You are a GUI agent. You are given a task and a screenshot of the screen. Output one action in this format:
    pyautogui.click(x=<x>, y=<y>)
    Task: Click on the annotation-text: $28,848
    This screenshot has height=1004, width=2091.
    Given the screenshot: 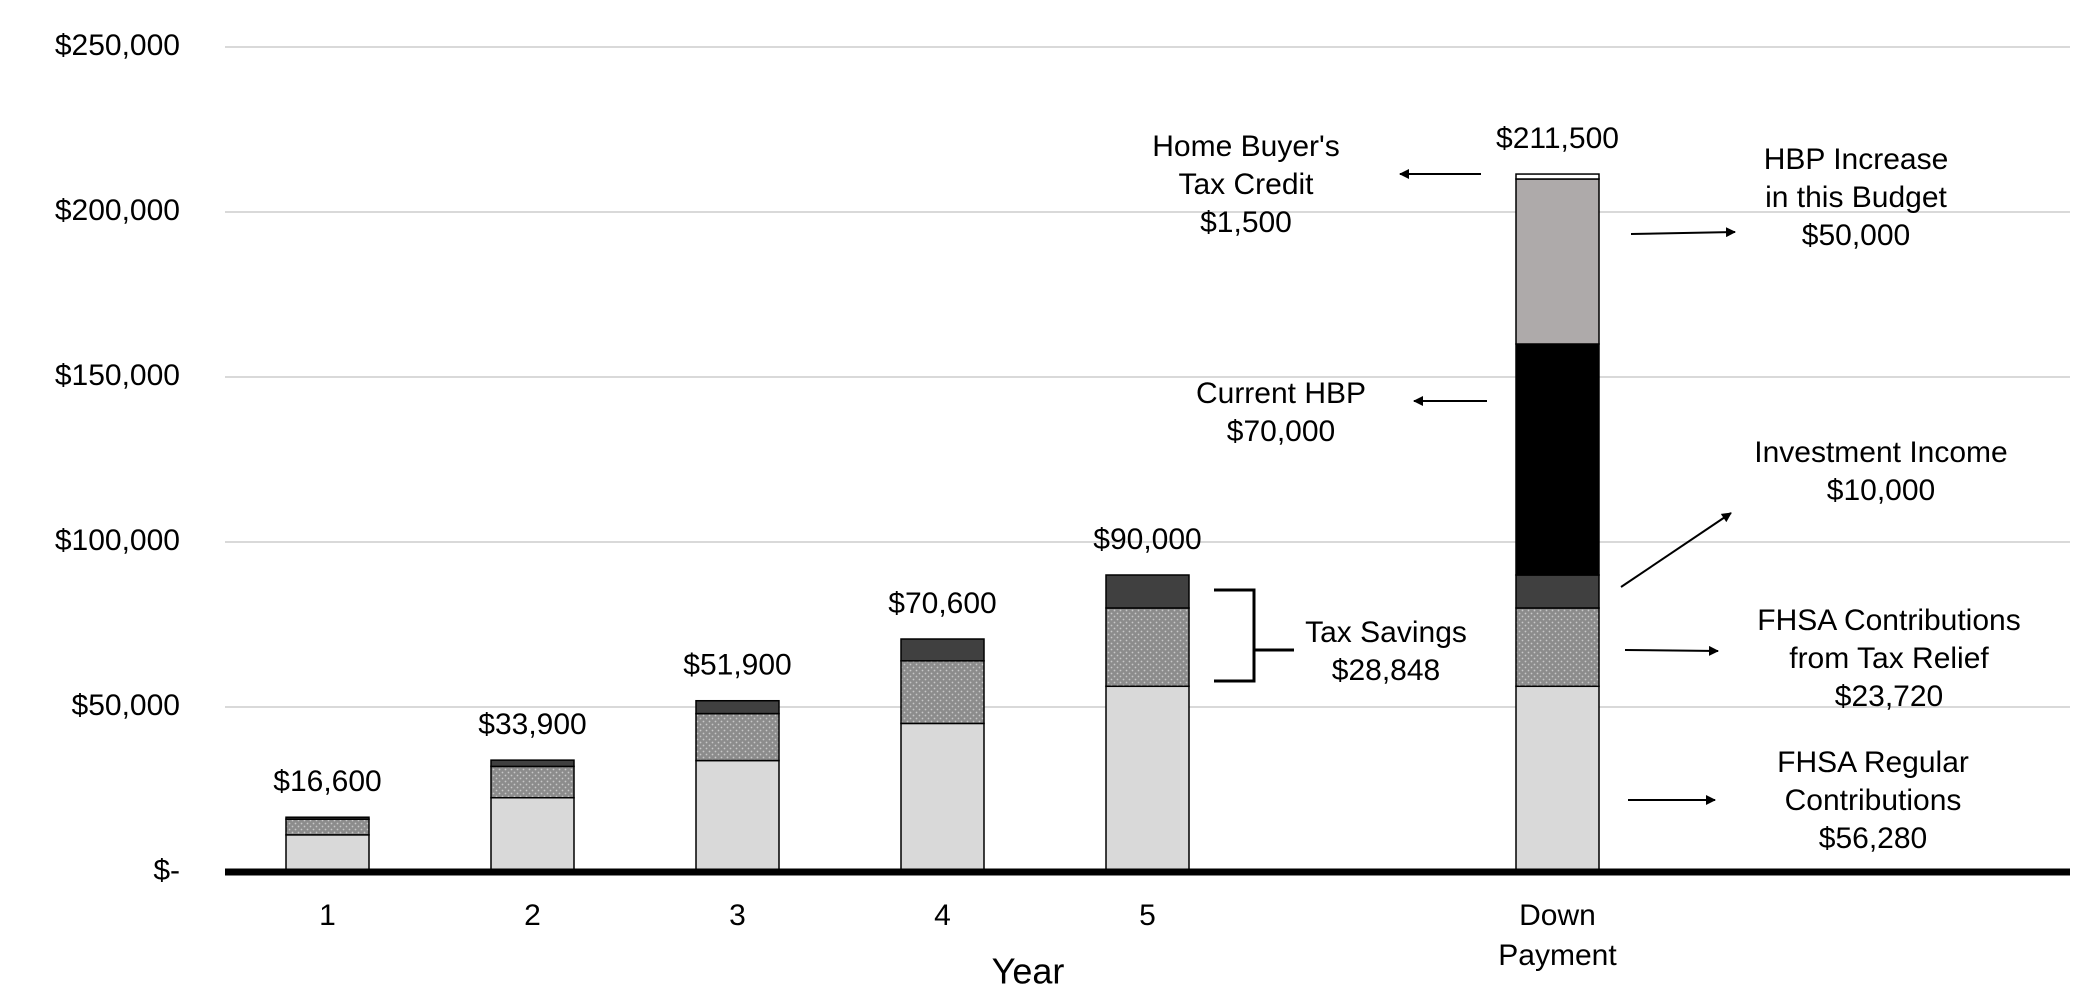 What is the action you would take?
    pyautogui.click(x=1386, y=670)
    